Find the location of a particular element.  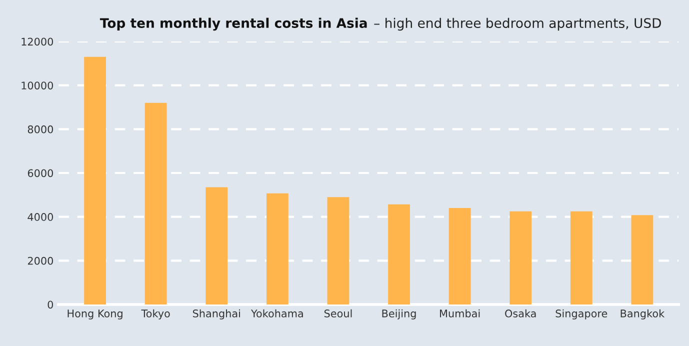

x-tick-label: Hong Kong is located at coordinates (95, 315).